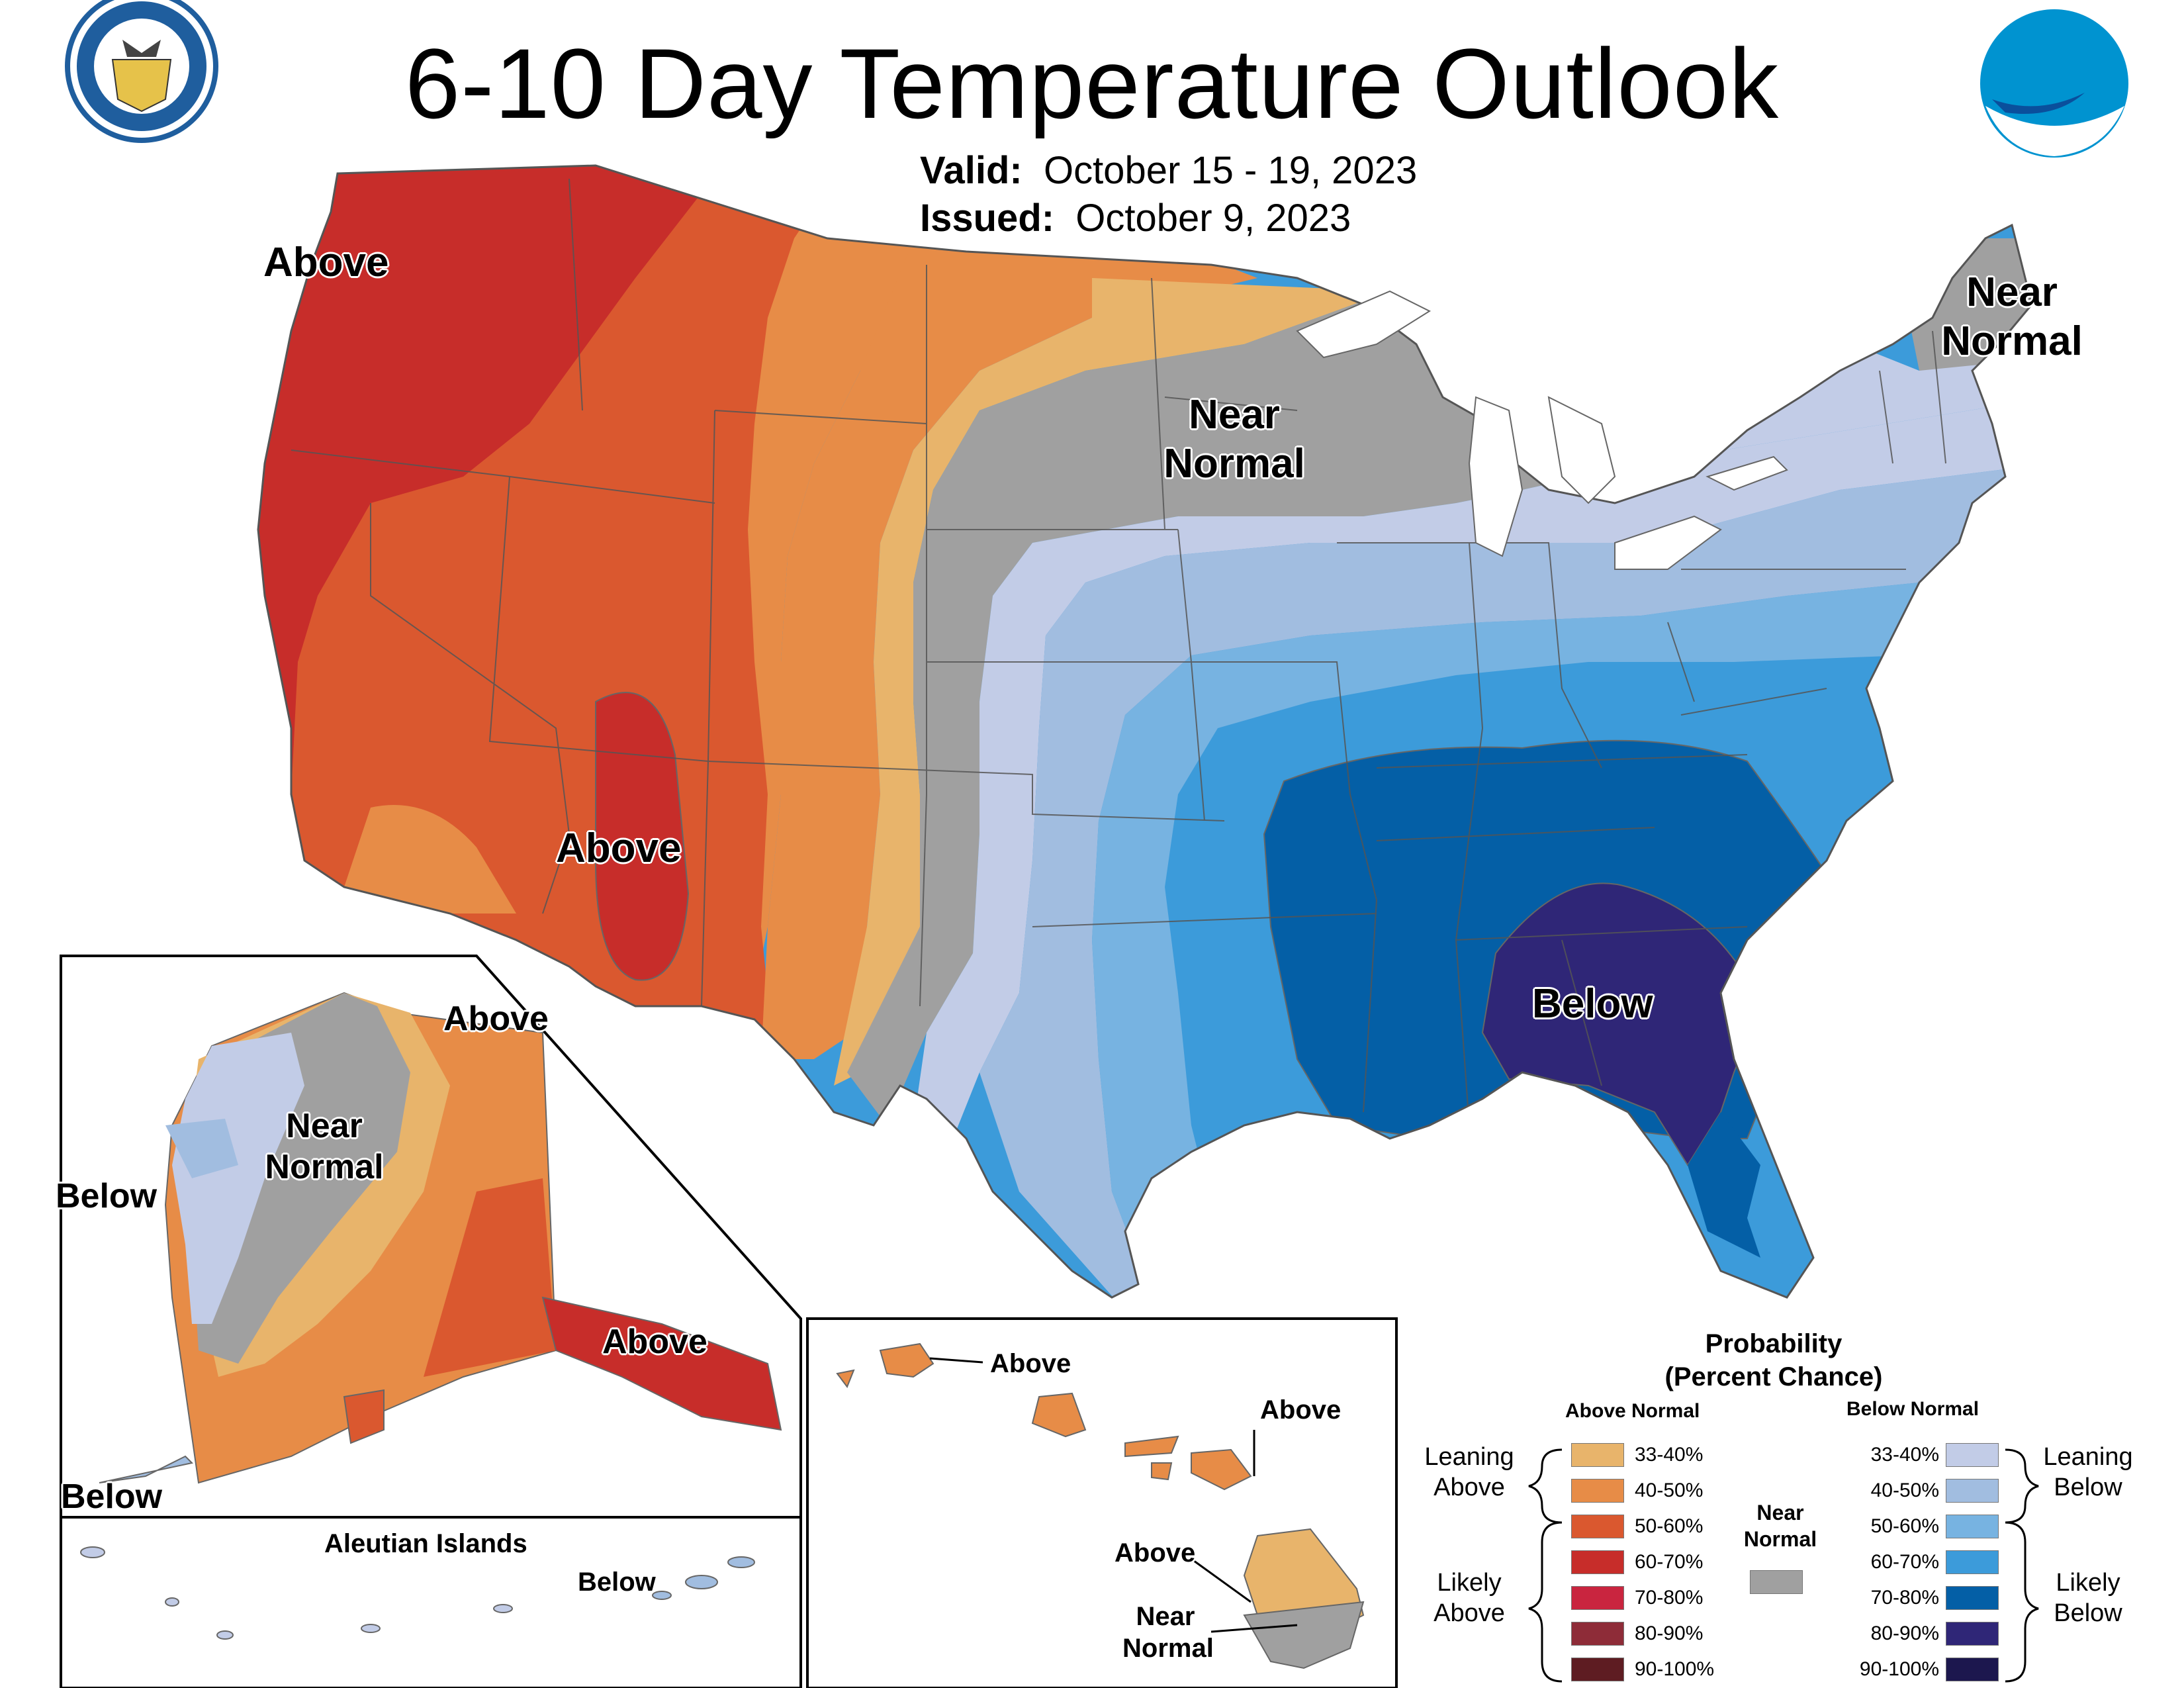  I want to click on legend-above-label: 60-70%, so click(1669, 1562).